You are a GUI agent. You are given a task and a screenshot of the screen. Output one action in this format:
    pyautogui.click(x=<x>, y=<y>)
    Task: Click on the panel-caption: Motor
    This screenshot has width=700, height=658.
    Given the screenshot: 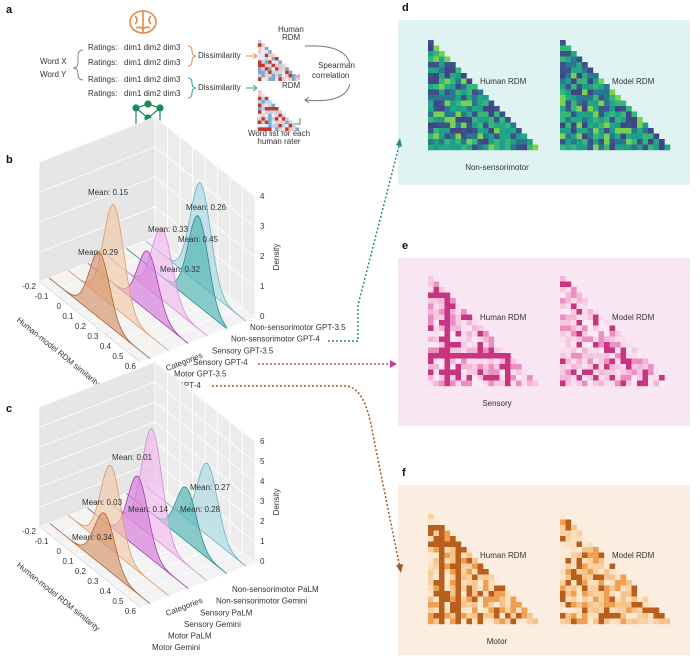 What is the action you would take?
    pyautogui.click(x=497, y=641)
    